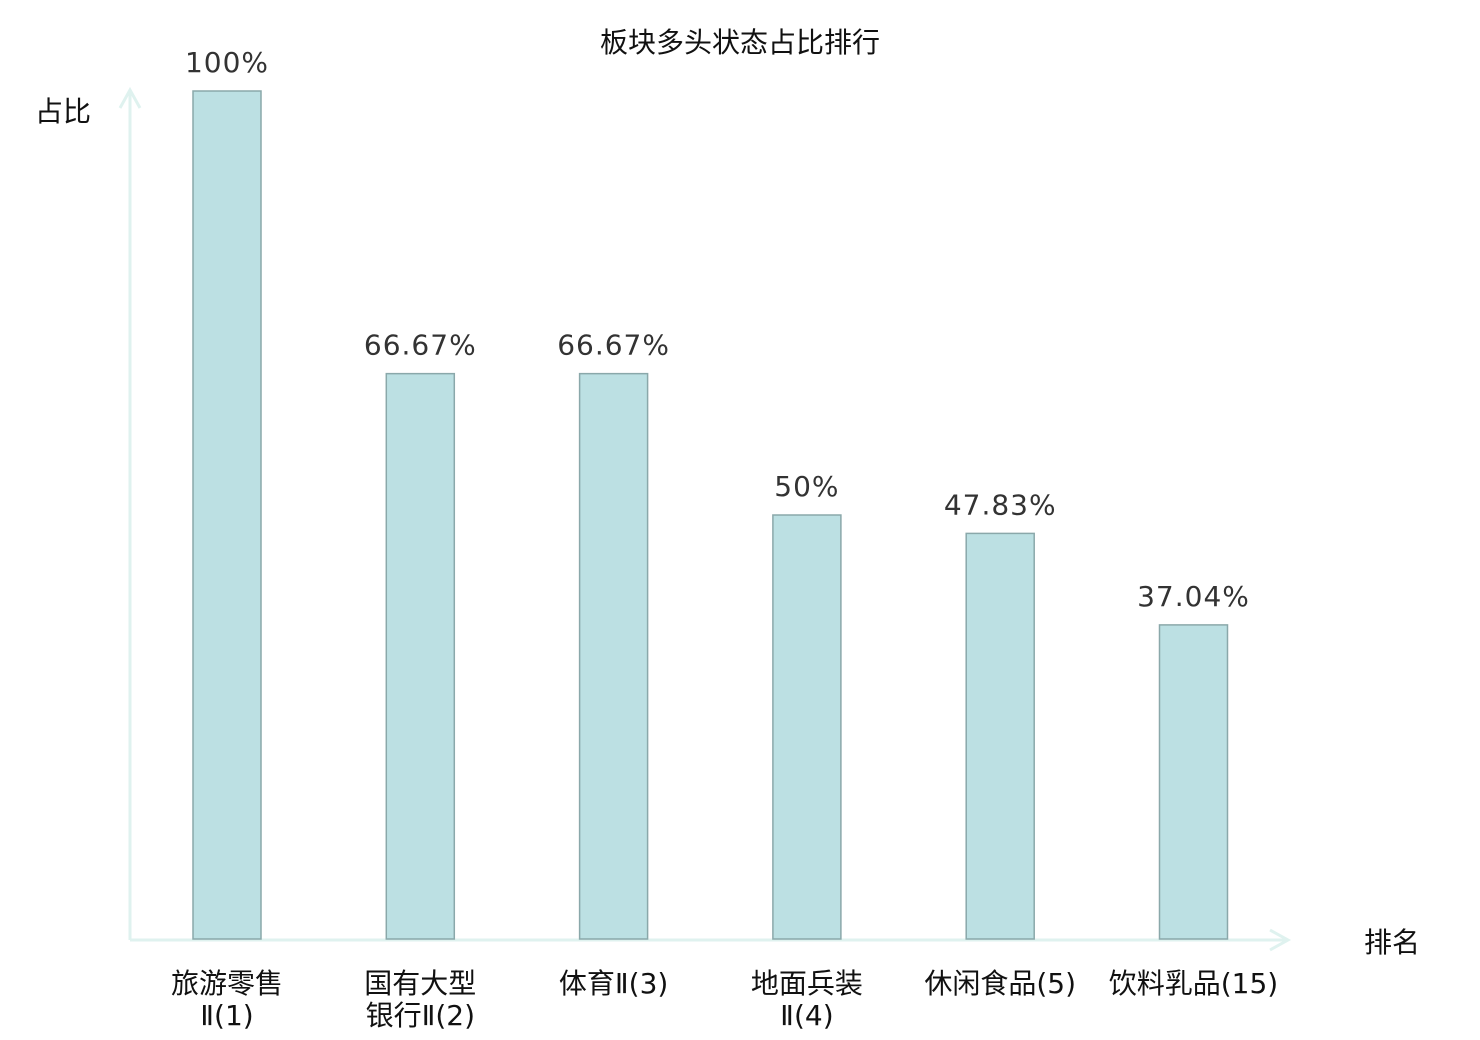  I want to click on data-label: 47.83%, so click(1000, 504).